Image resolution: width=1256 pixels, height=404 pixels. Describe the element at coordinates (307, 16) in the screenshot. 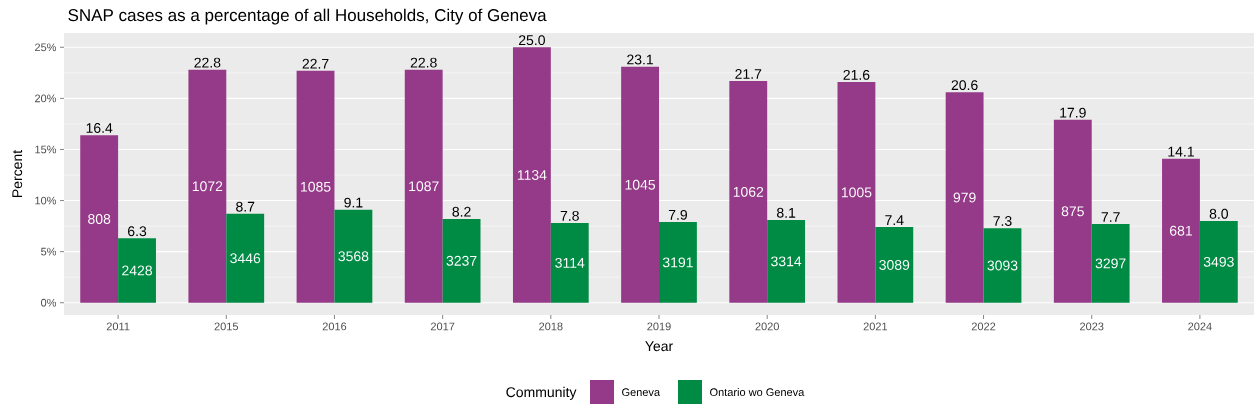

I see `chart-title: SNAP cases as a percentage of all Households, City of Geneva` at that location.